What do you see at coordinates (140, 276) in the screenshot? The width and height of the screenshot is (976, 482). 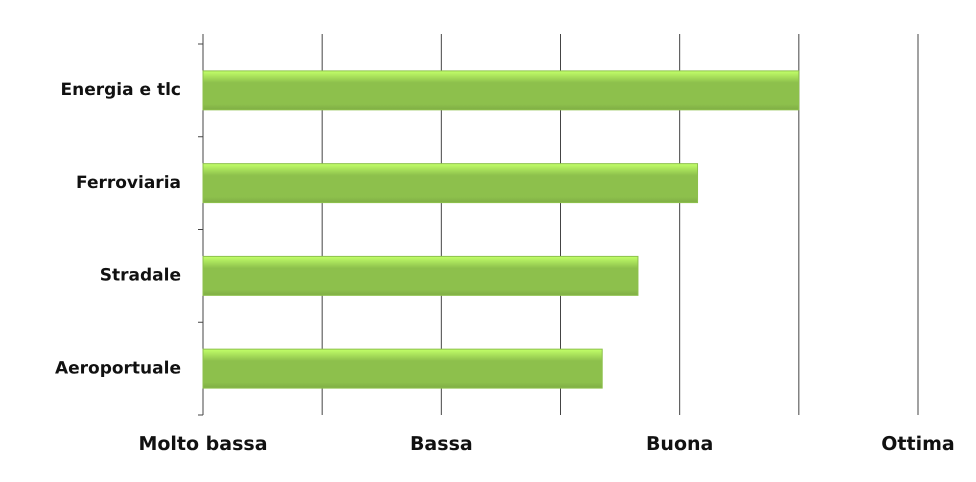 I see `y-tick-label: Stradale` at bounding box center [140, 276].